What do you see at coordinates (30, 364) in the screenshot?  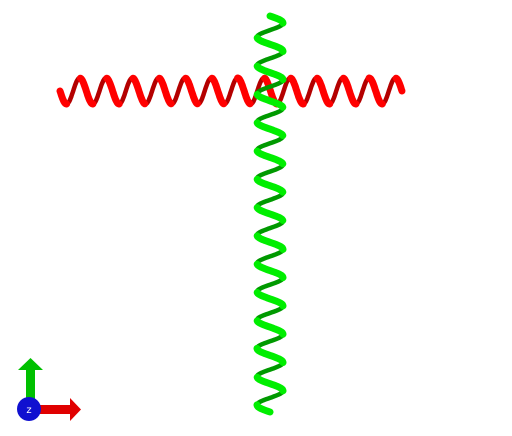 I see `y-axis-arrowhead` at bounding box center [30, 364].